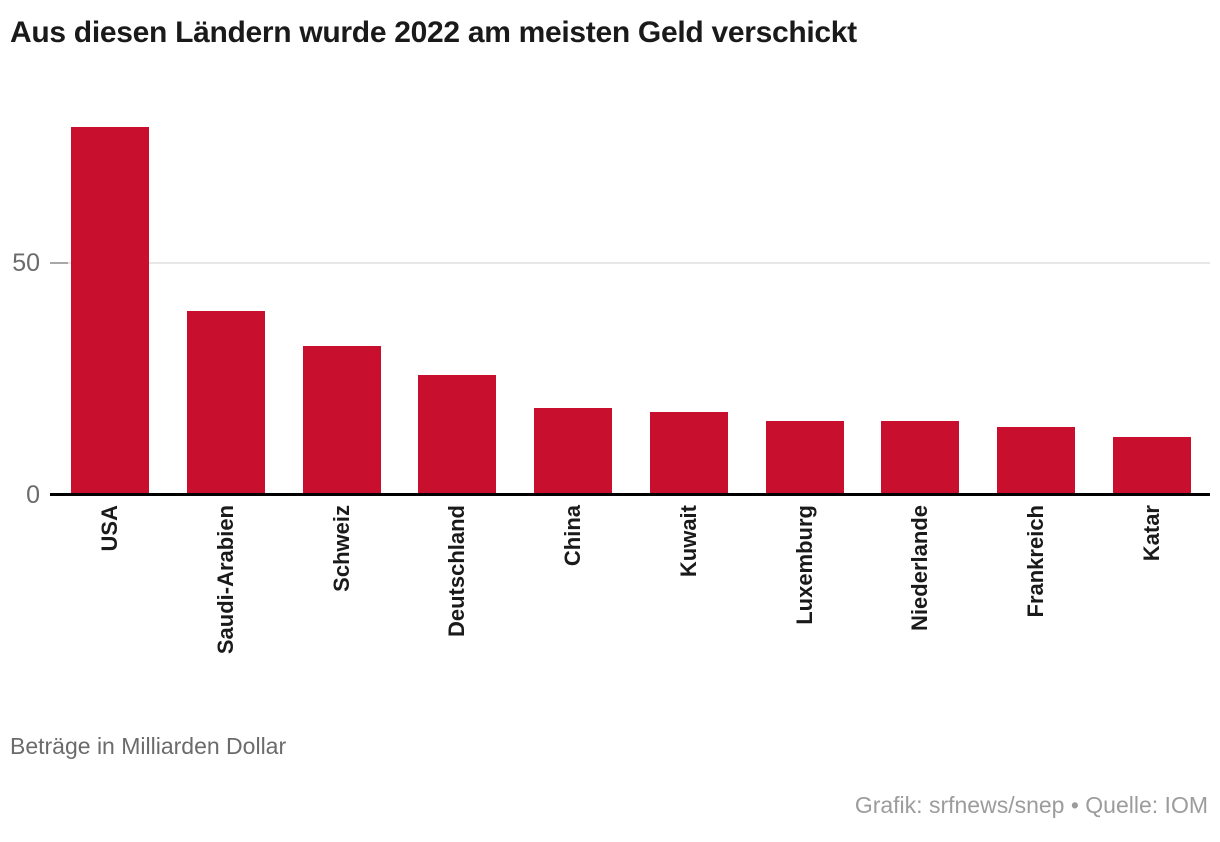 This screenshot has width=1220, height=842. What do you see at coordinates (33, 495) in the screenshot?
I see `y-axis-tick-0: 0` at bounding box center [33, 495].